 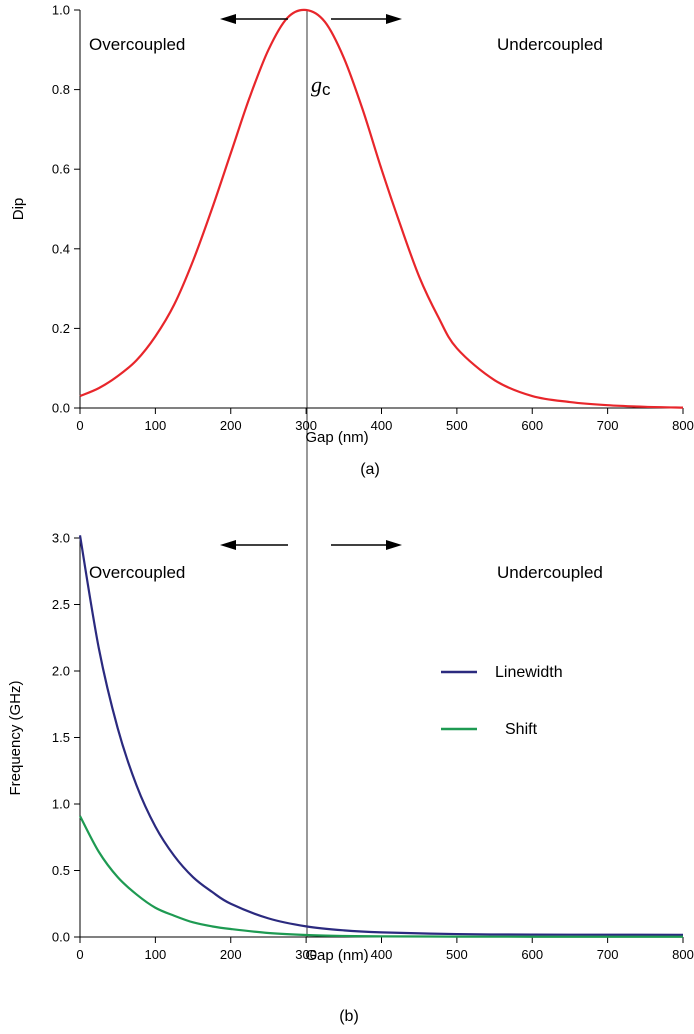 I want to click on panel-a-x-tick-label-100: 100, so click(x=156, y=425).